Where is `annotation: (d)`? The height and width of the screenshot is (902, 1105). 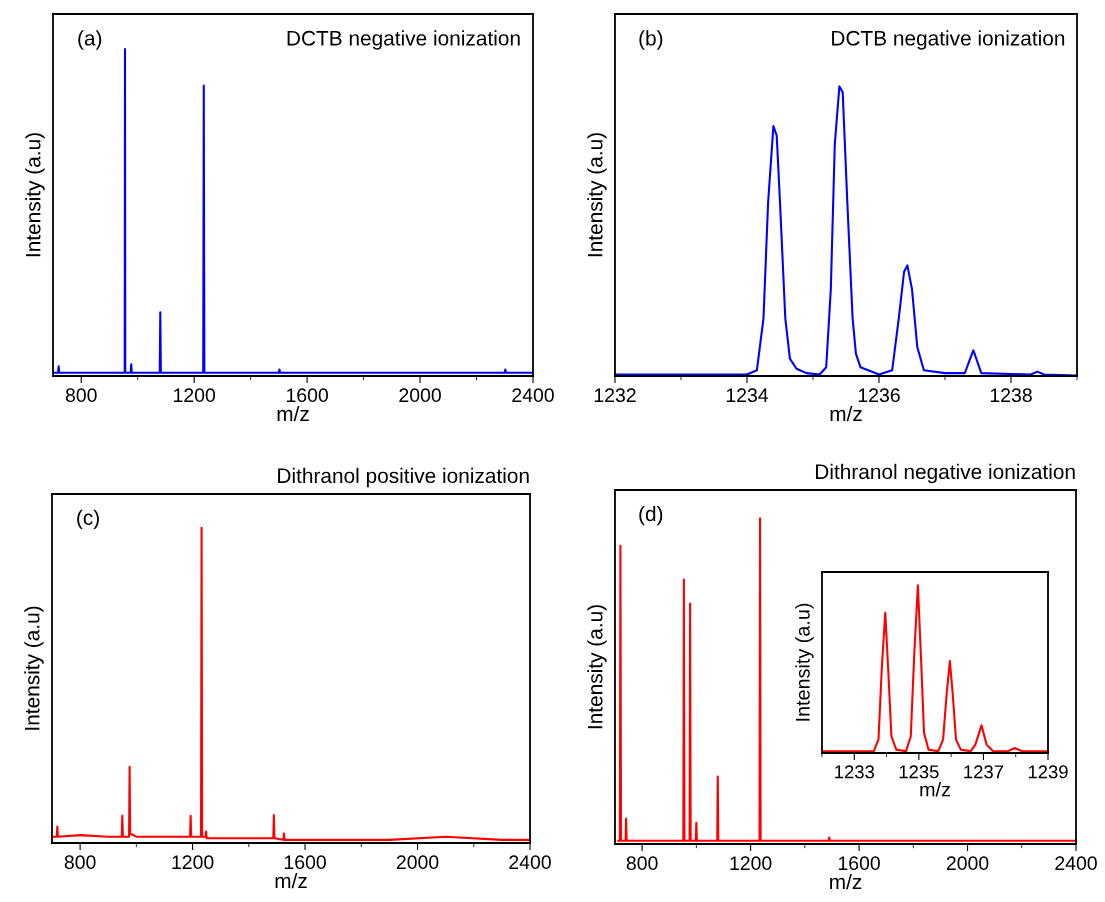 annotation: (d) is located at coordinates (651, 515).